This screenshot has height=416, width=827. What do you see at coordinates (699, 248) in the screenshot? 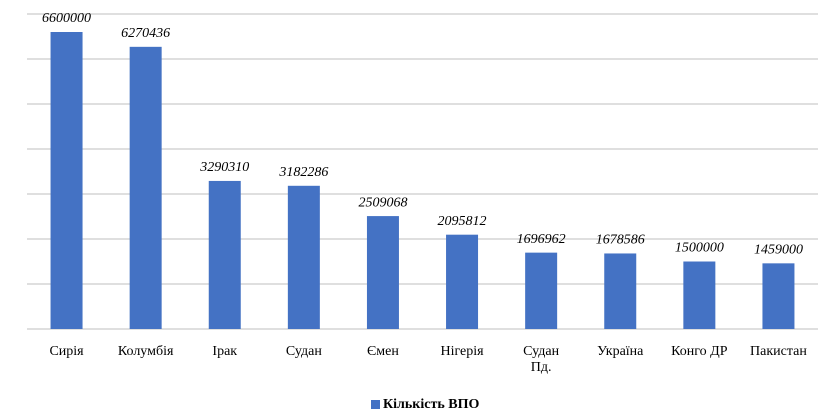
I see `data-label: 1500000` at bounding box center [699, 248].